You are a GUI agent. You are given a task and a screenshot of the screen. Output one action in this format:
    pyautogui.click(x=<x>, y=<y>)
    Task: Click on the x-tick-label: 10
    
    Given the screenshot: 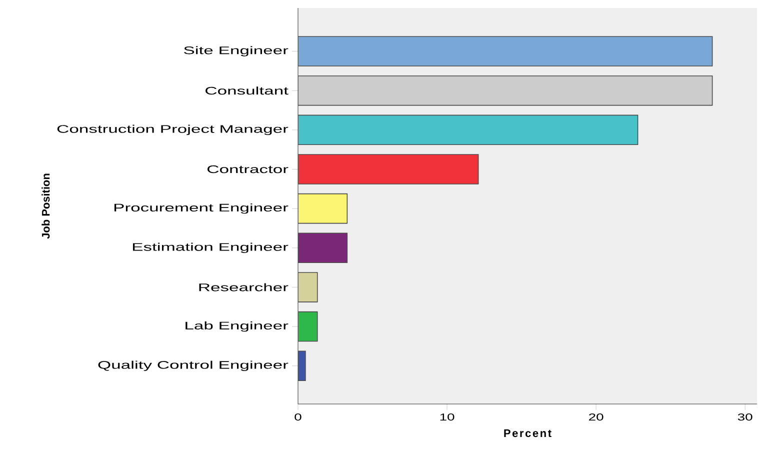 What is the action you would take?
    pyautogui.click(x=447, y=417)
    